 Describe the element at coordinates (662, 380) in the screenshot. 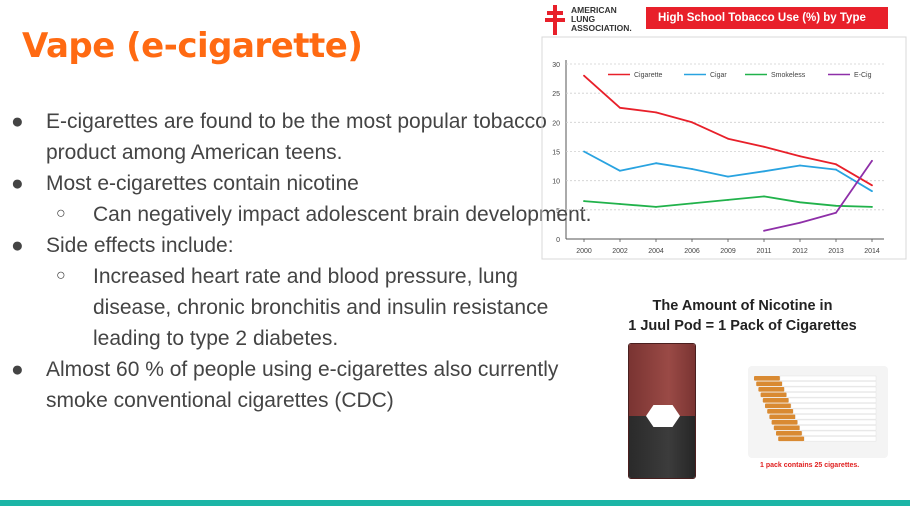

I see `pod-top` at that location.